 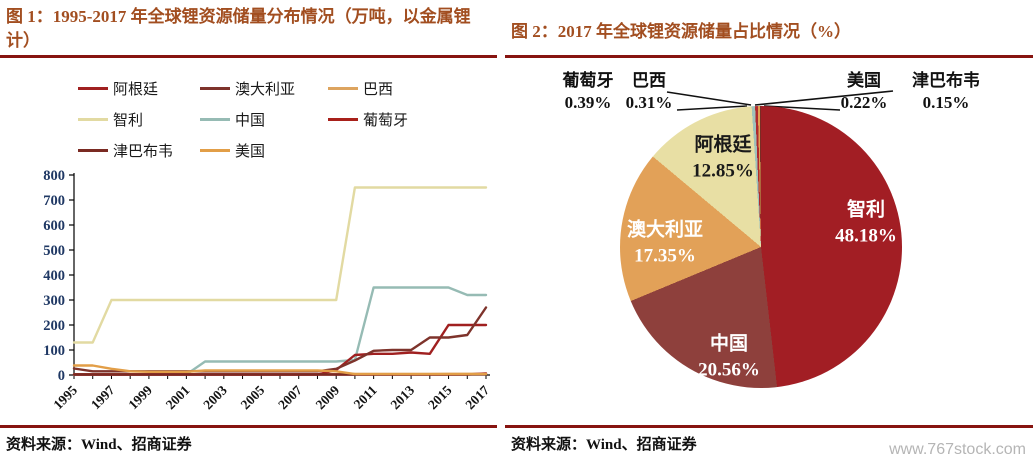 What do you see at coordinates (728, 344) in the screenshot?
I see `pie-label-name-china: 中国` at bounding box center [728, 344].